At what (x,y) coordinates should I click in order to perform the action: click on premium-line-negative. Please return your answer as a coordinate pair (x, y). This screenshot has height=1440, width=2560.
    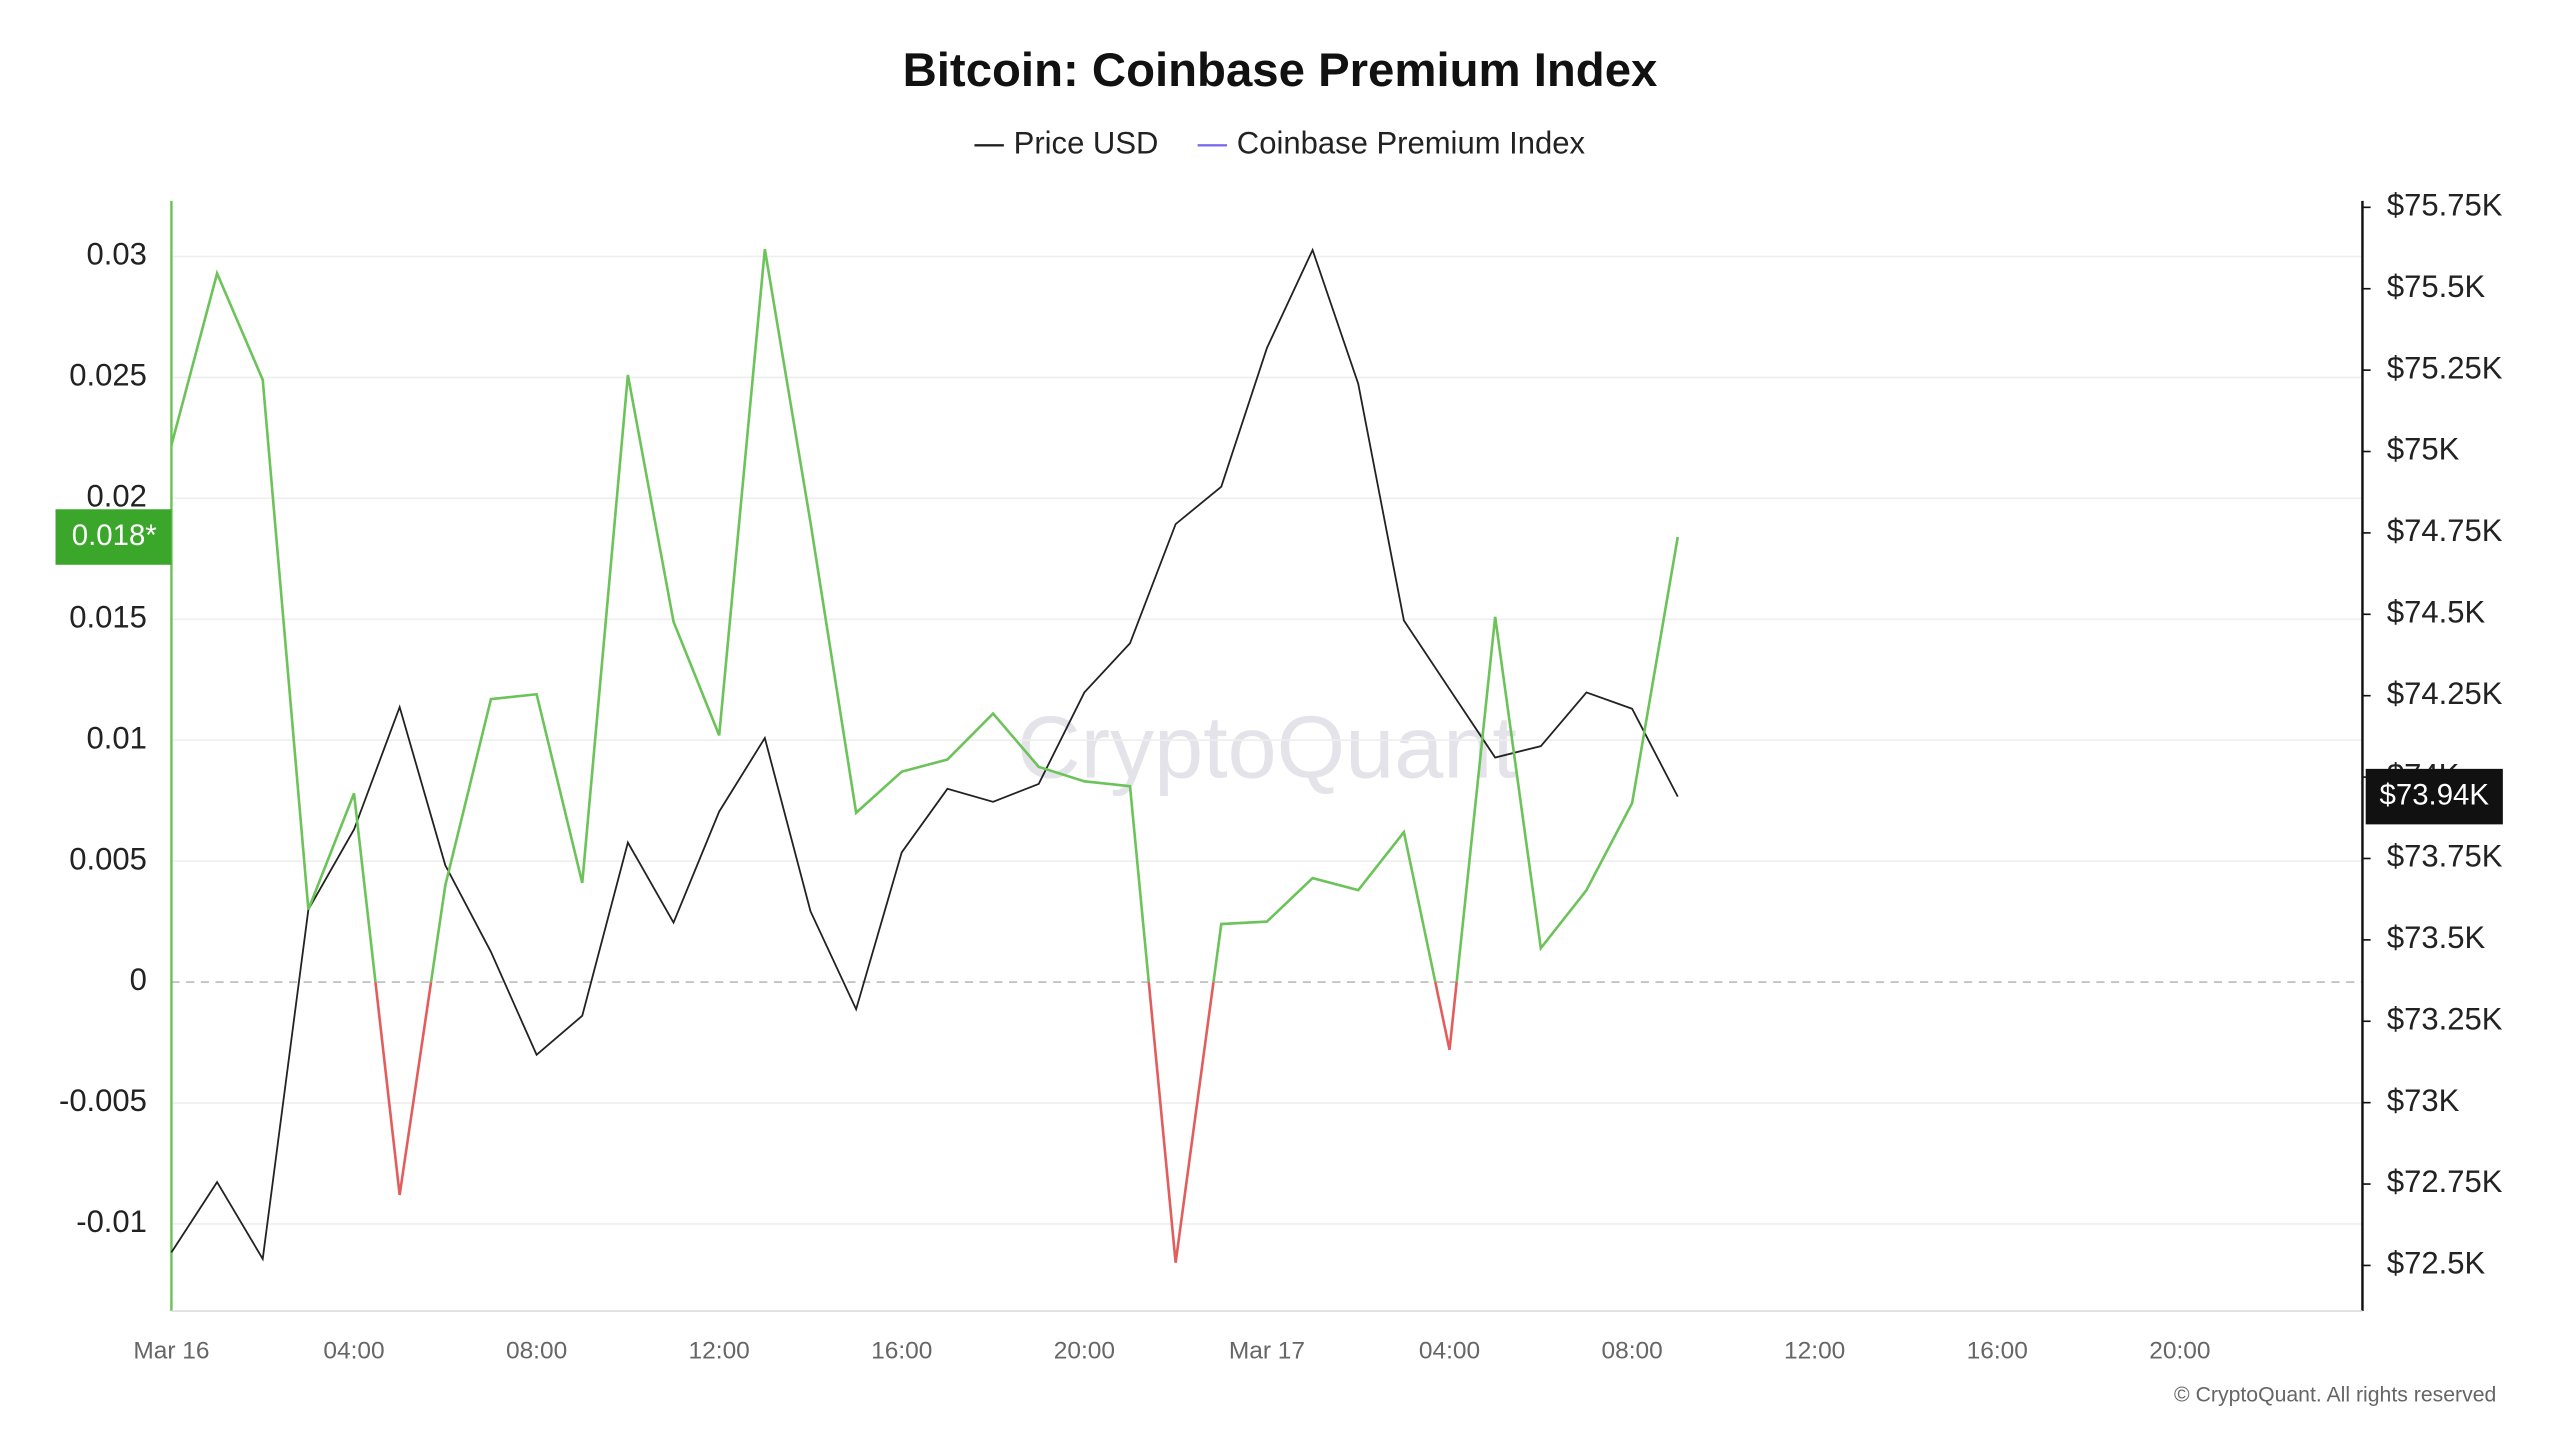
    Looking at the image, I should click on (916, 1122).